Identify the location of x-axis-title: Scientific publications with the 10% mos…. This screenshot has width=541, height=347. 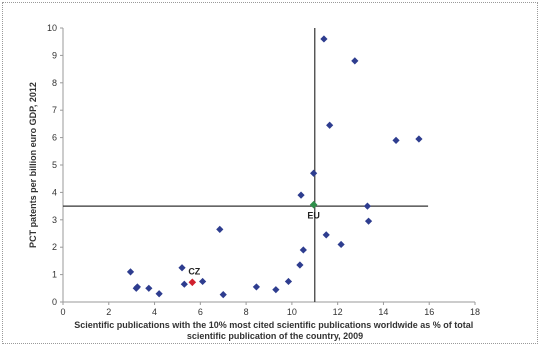
(275, 330).